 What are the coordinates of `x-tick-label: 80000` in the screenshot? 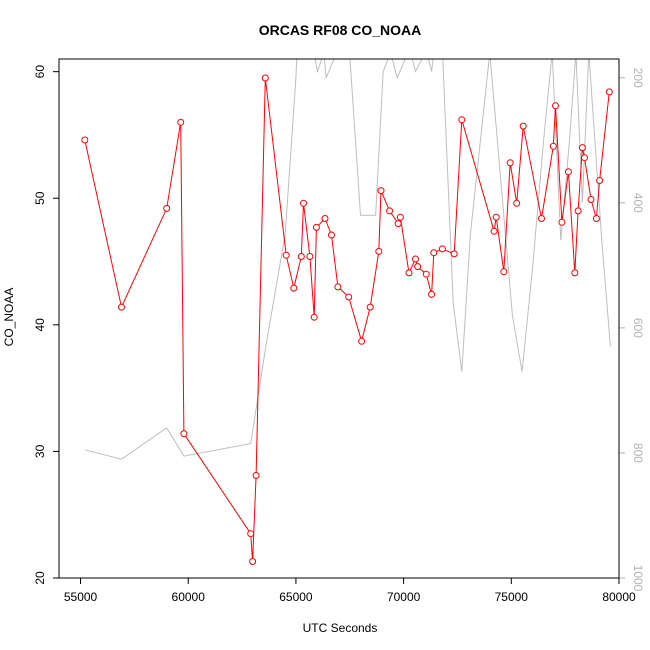 It's located at (619, 597).